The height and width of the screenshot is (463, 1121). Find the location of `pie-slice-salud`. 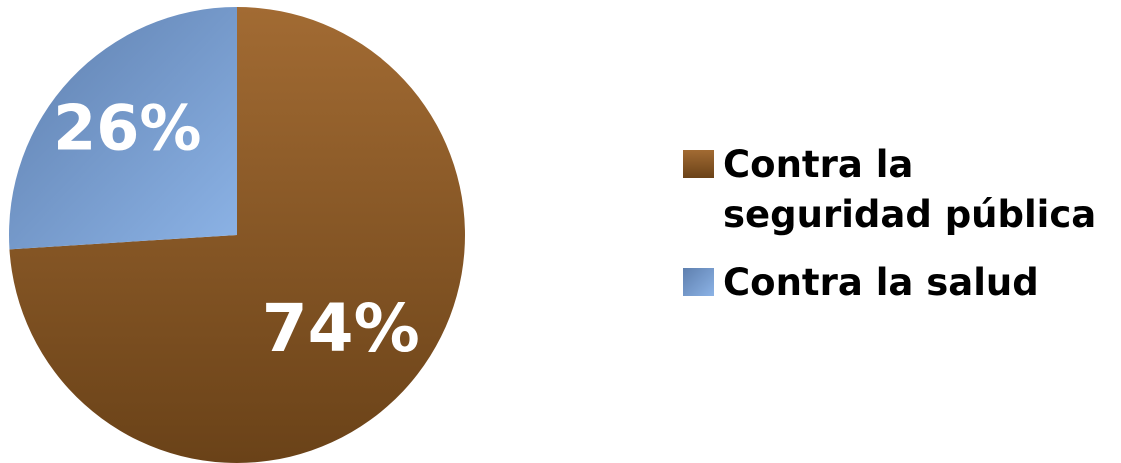

pie-slice-salud is located at coordinates (122, 128).